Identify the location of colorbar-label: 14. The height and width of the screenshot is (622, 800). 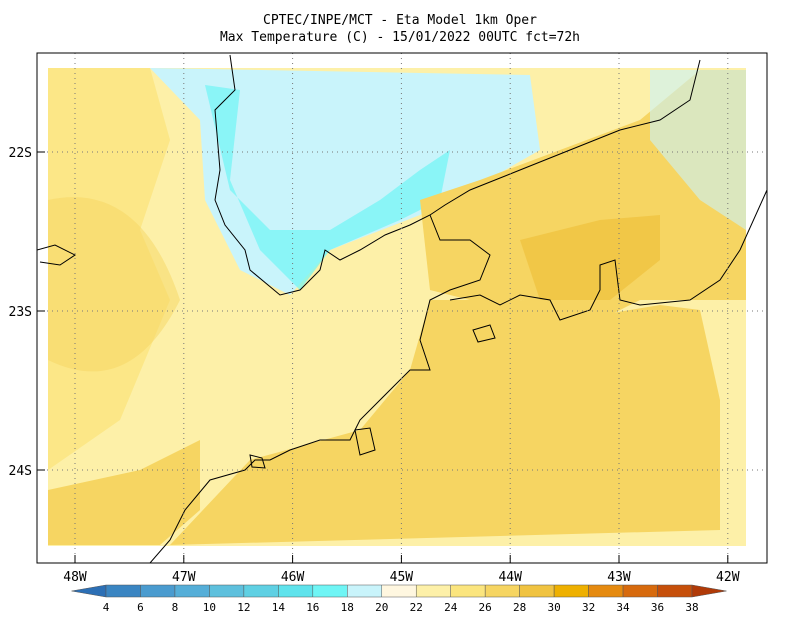
(279, 607).